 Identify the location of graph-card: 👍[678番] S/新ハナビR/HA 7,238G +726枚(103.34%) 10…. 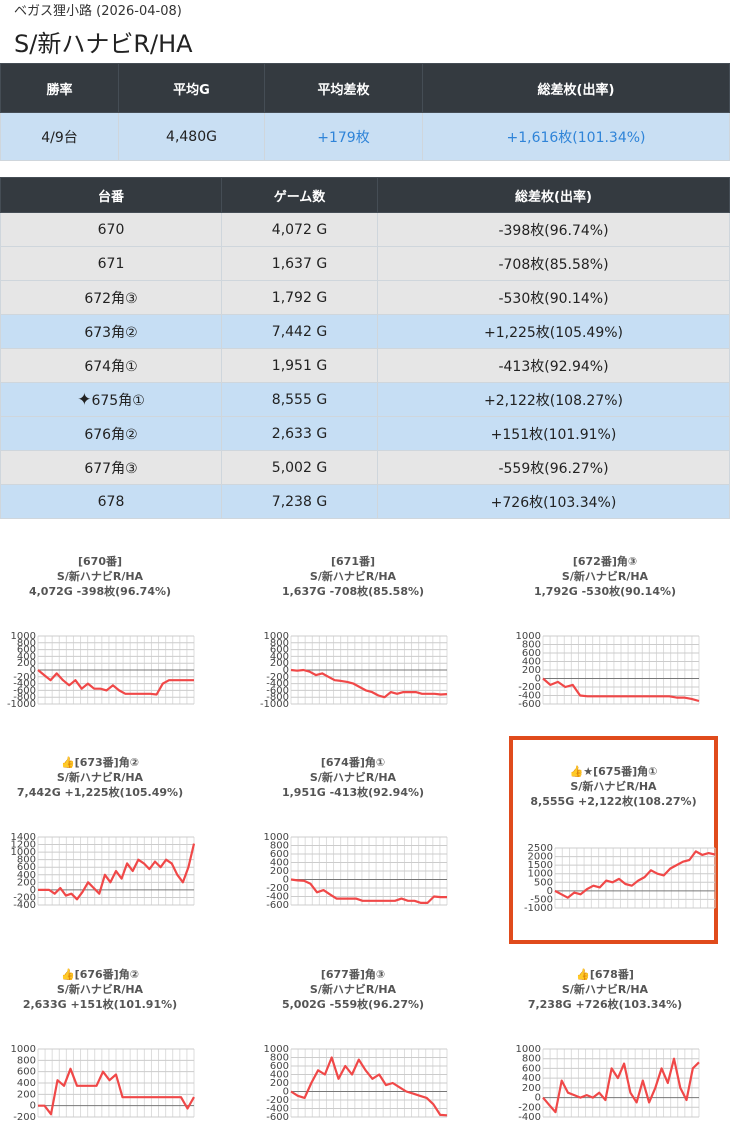
(605, 1043).